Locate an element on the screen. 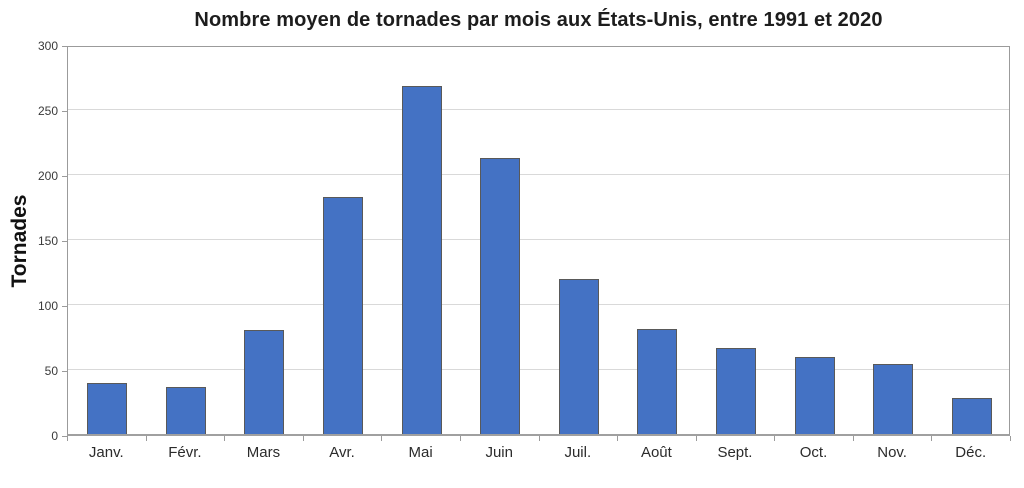  x-label-déc: Déc. is located at coordinates (971, 452).